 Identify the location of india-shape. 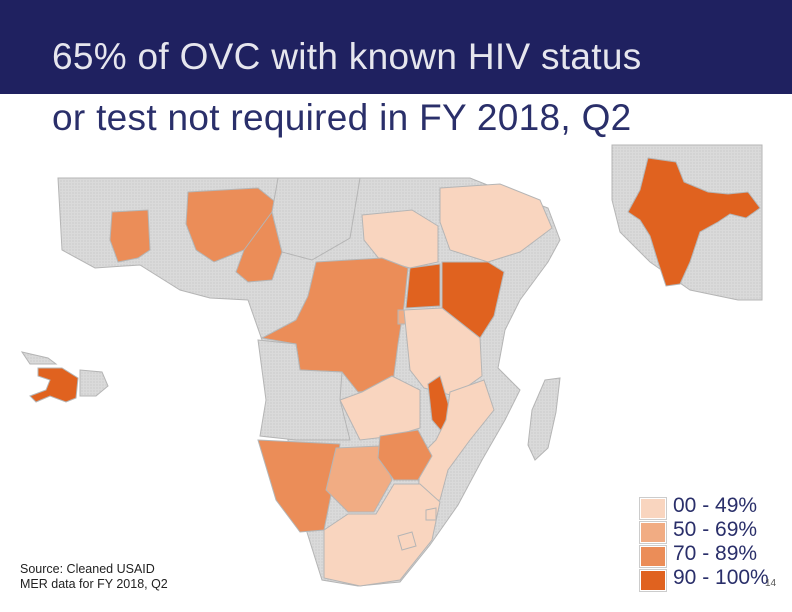
(694, 222).